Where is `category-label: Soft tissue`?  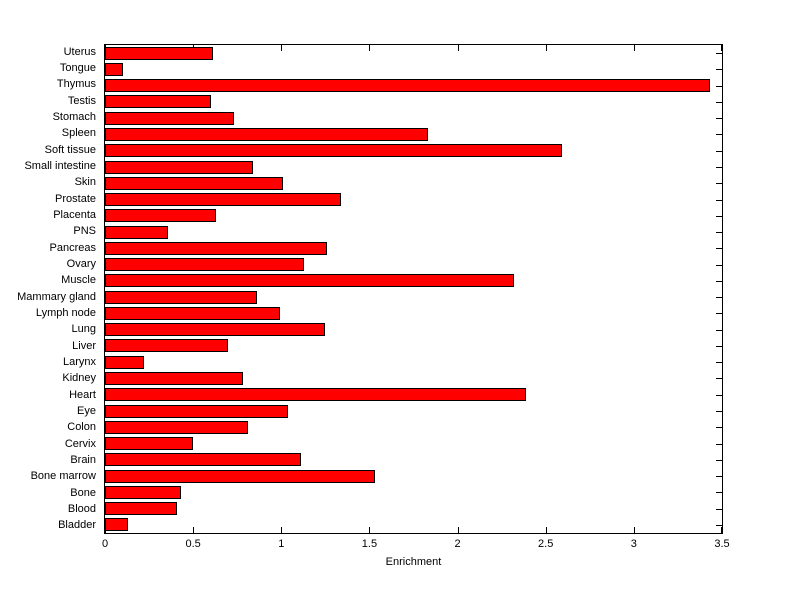 category-label: Soft tissue is located at coordinates (70, 149).